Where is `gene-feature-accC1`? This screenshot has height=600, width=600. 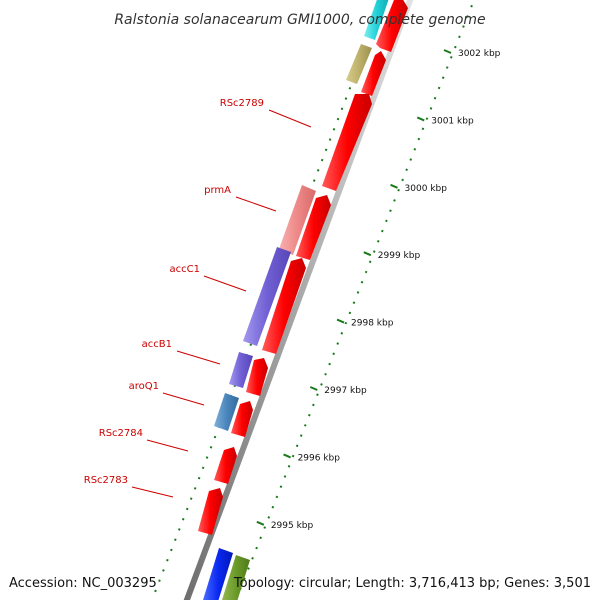 gene-feature-accC1 is located at coordinates (267, 296).